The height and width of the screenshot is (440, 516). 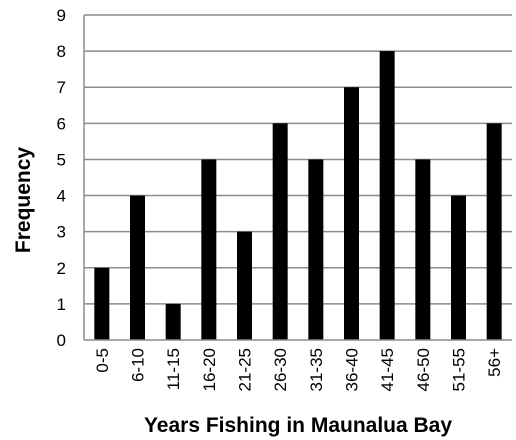 I want to click on x-tick-label: 51-55, so click(x=459, y=369).